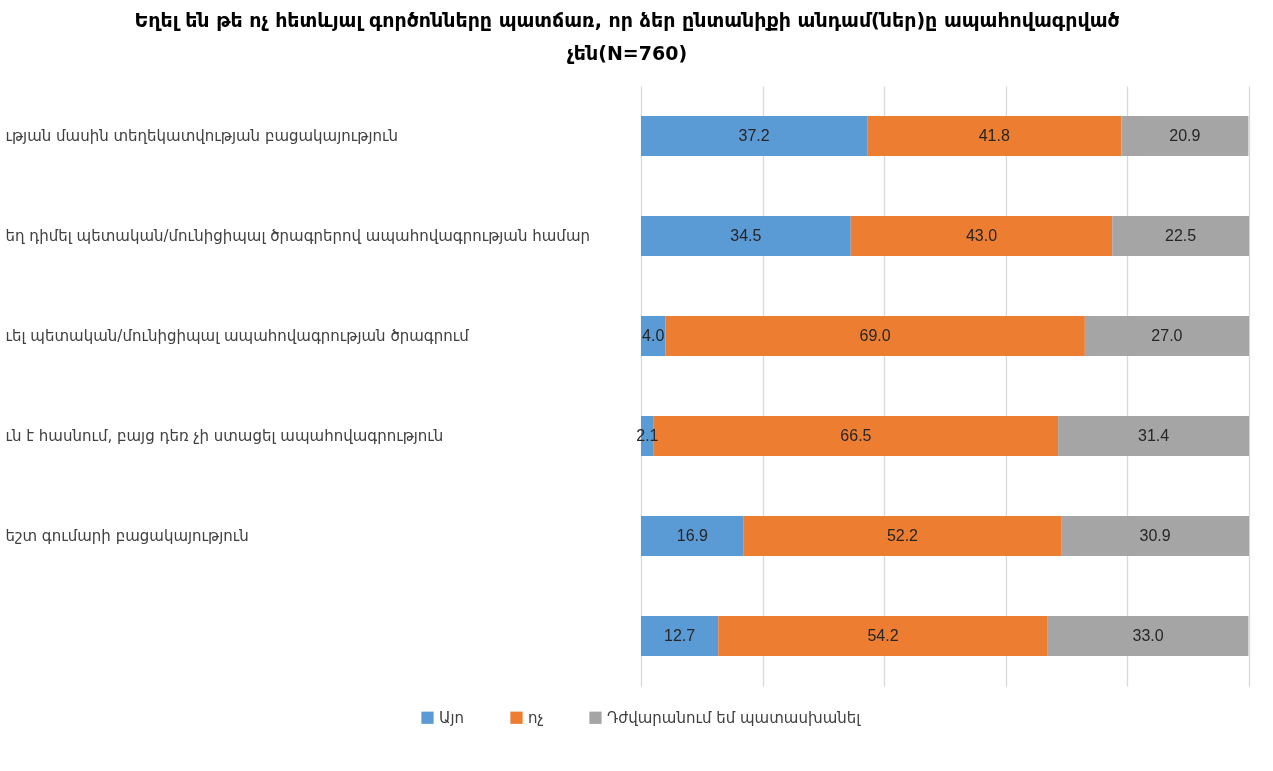 The width and height of the screenshot is (1273, 771). I want to click on data-label: 69.0, so click(875, 335).